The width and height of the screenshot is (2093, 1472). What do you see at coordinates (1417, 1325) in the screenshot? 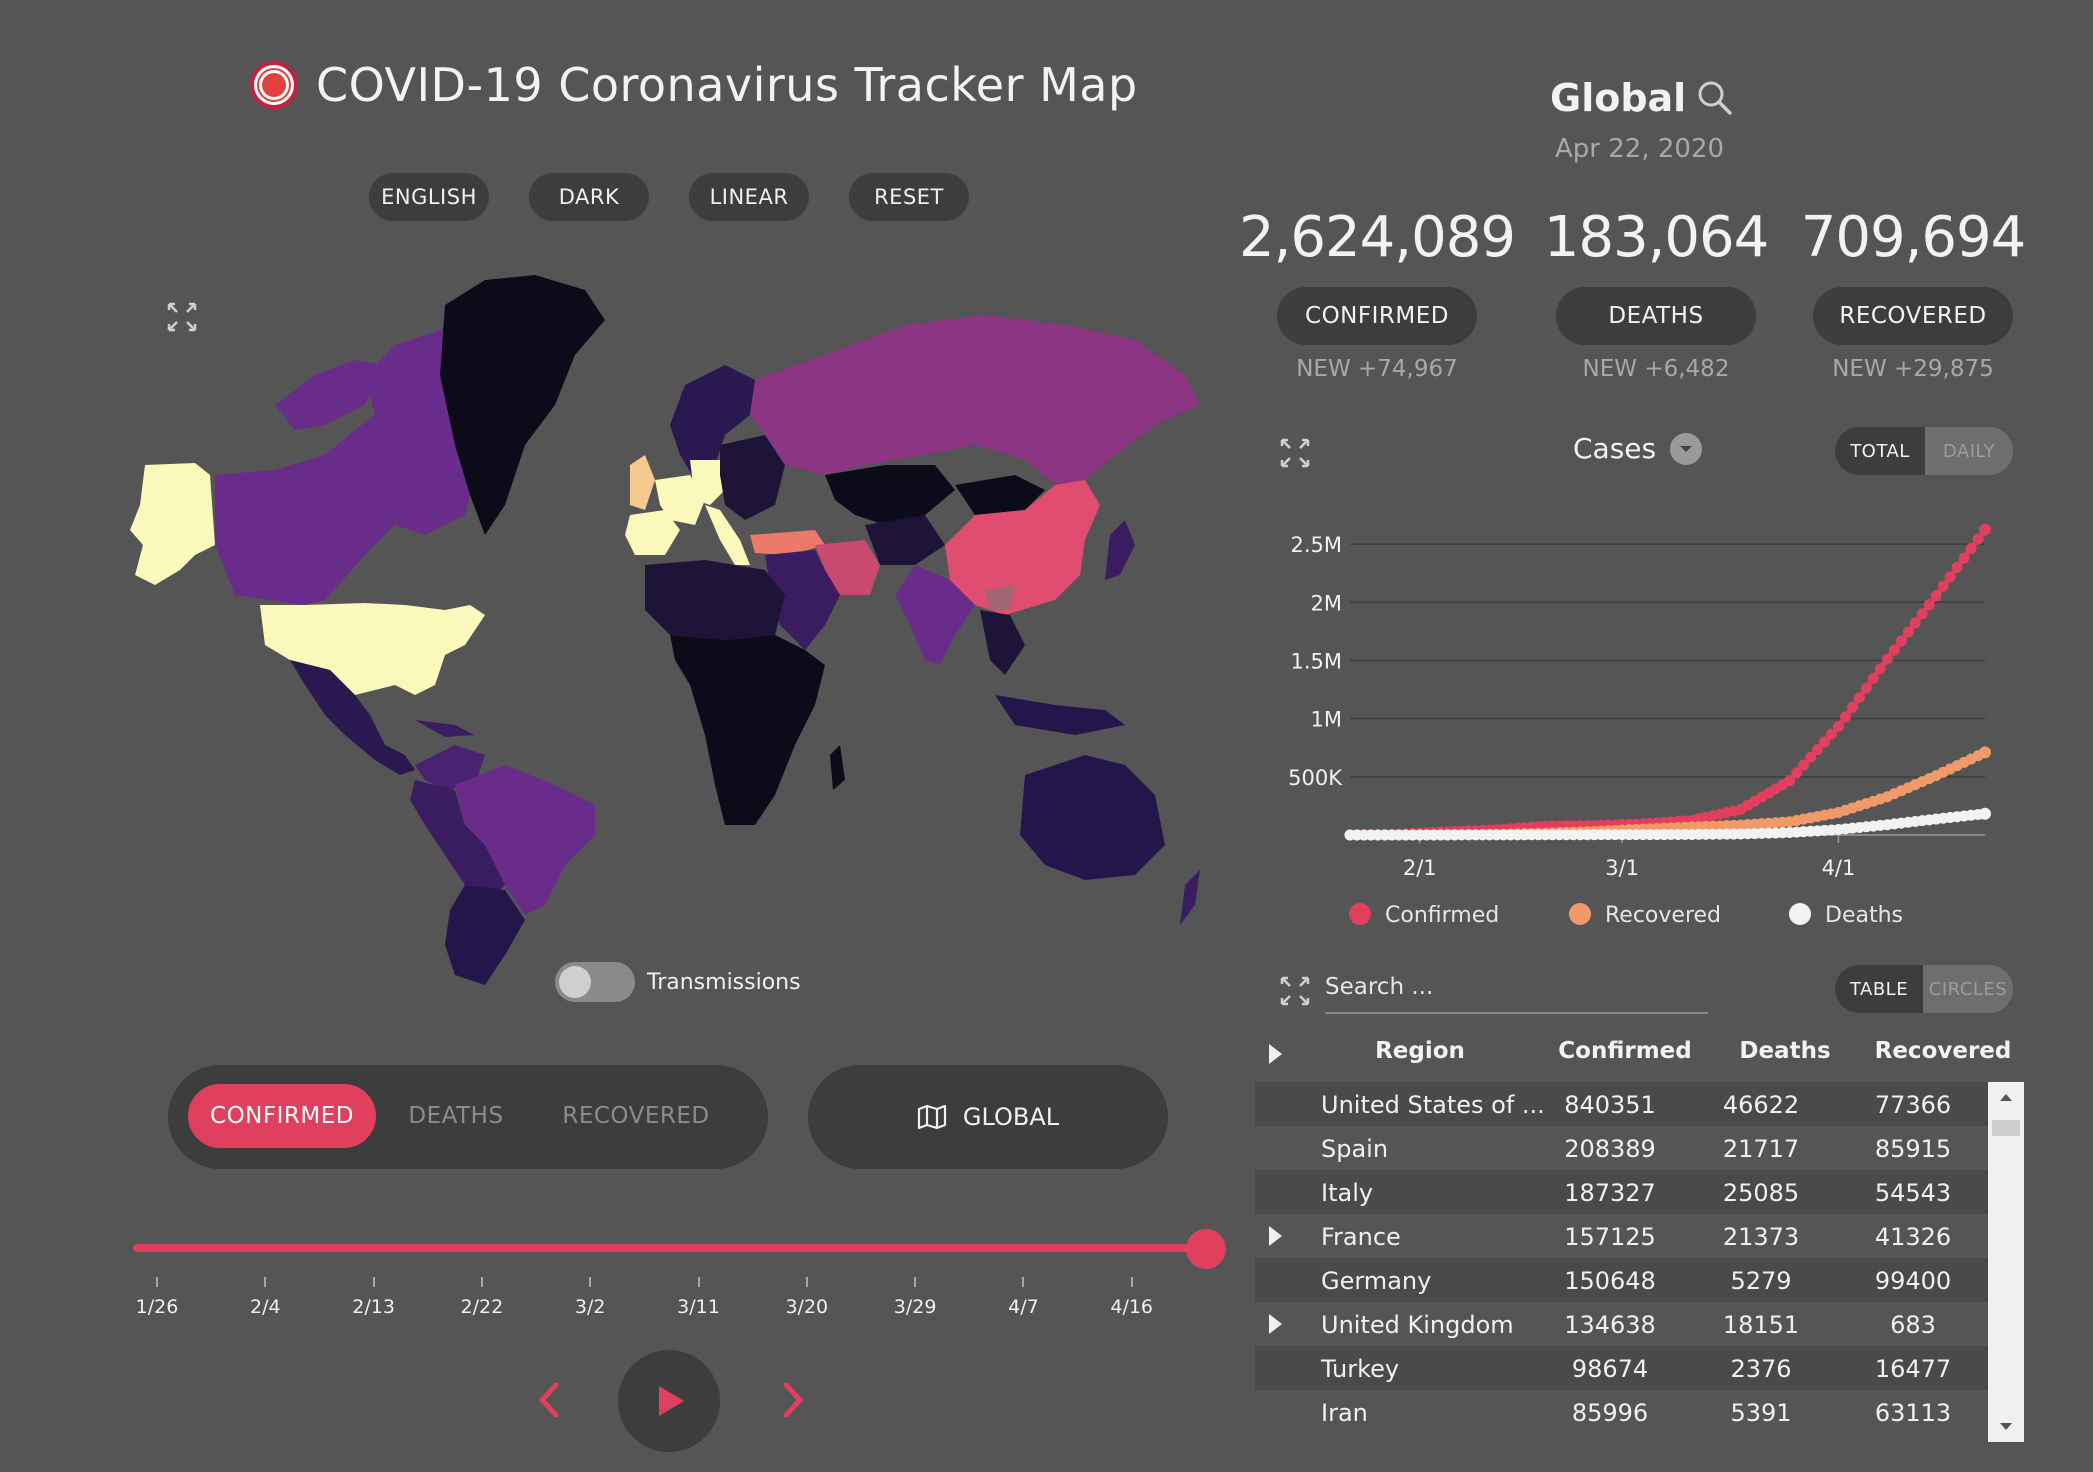
I see `cell-region: United Kingdom` at bounding box center [1417, 1325].